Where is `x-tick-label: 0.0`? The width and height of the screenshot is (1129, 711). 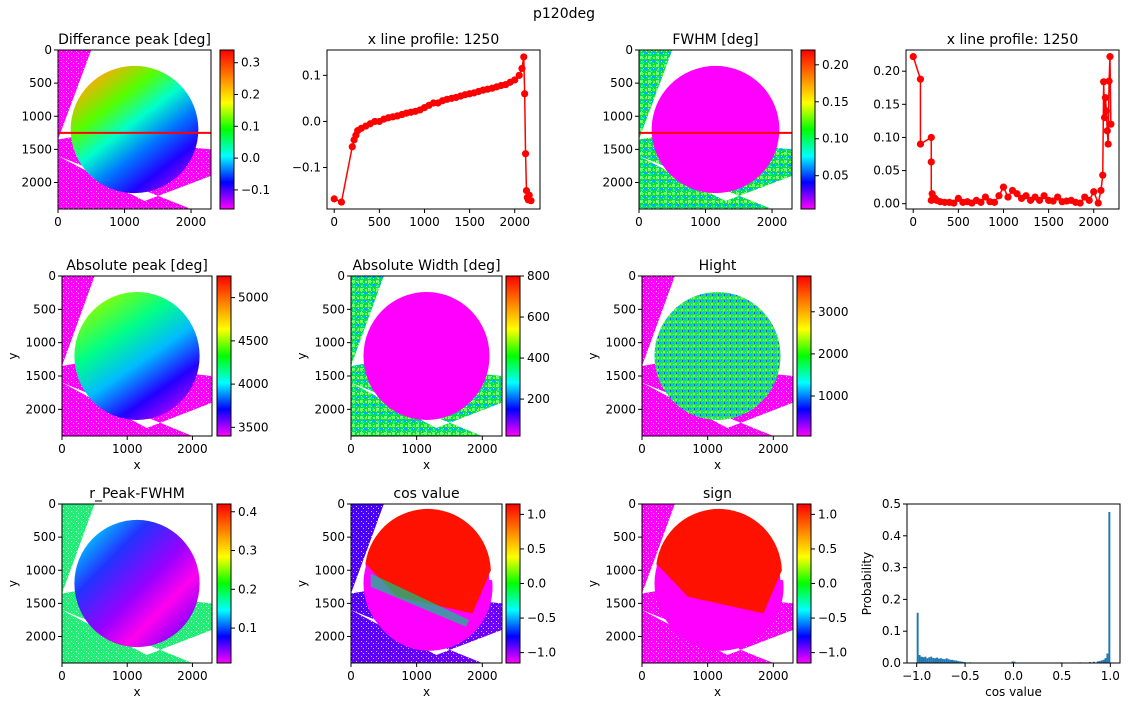 x-tick-label: 0.0 is located at coordinates (1013, 676).